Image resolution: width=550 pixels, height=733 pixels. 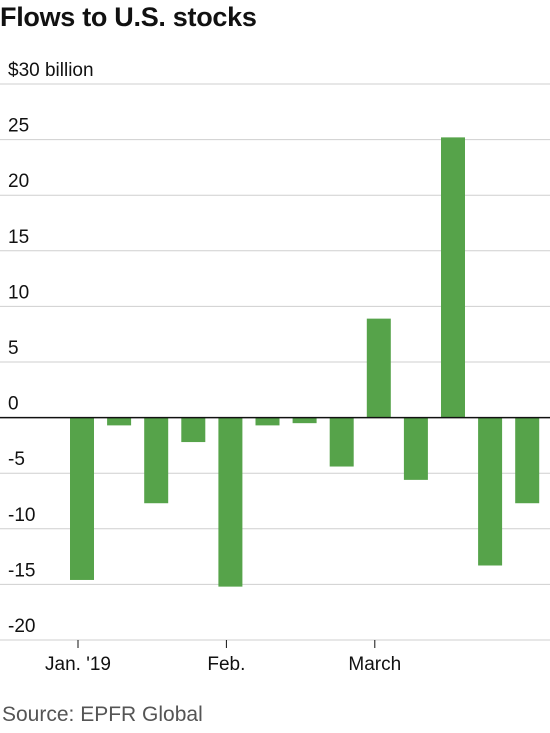 I want to click on x-tick-label: March, so click(x=374, y=664).